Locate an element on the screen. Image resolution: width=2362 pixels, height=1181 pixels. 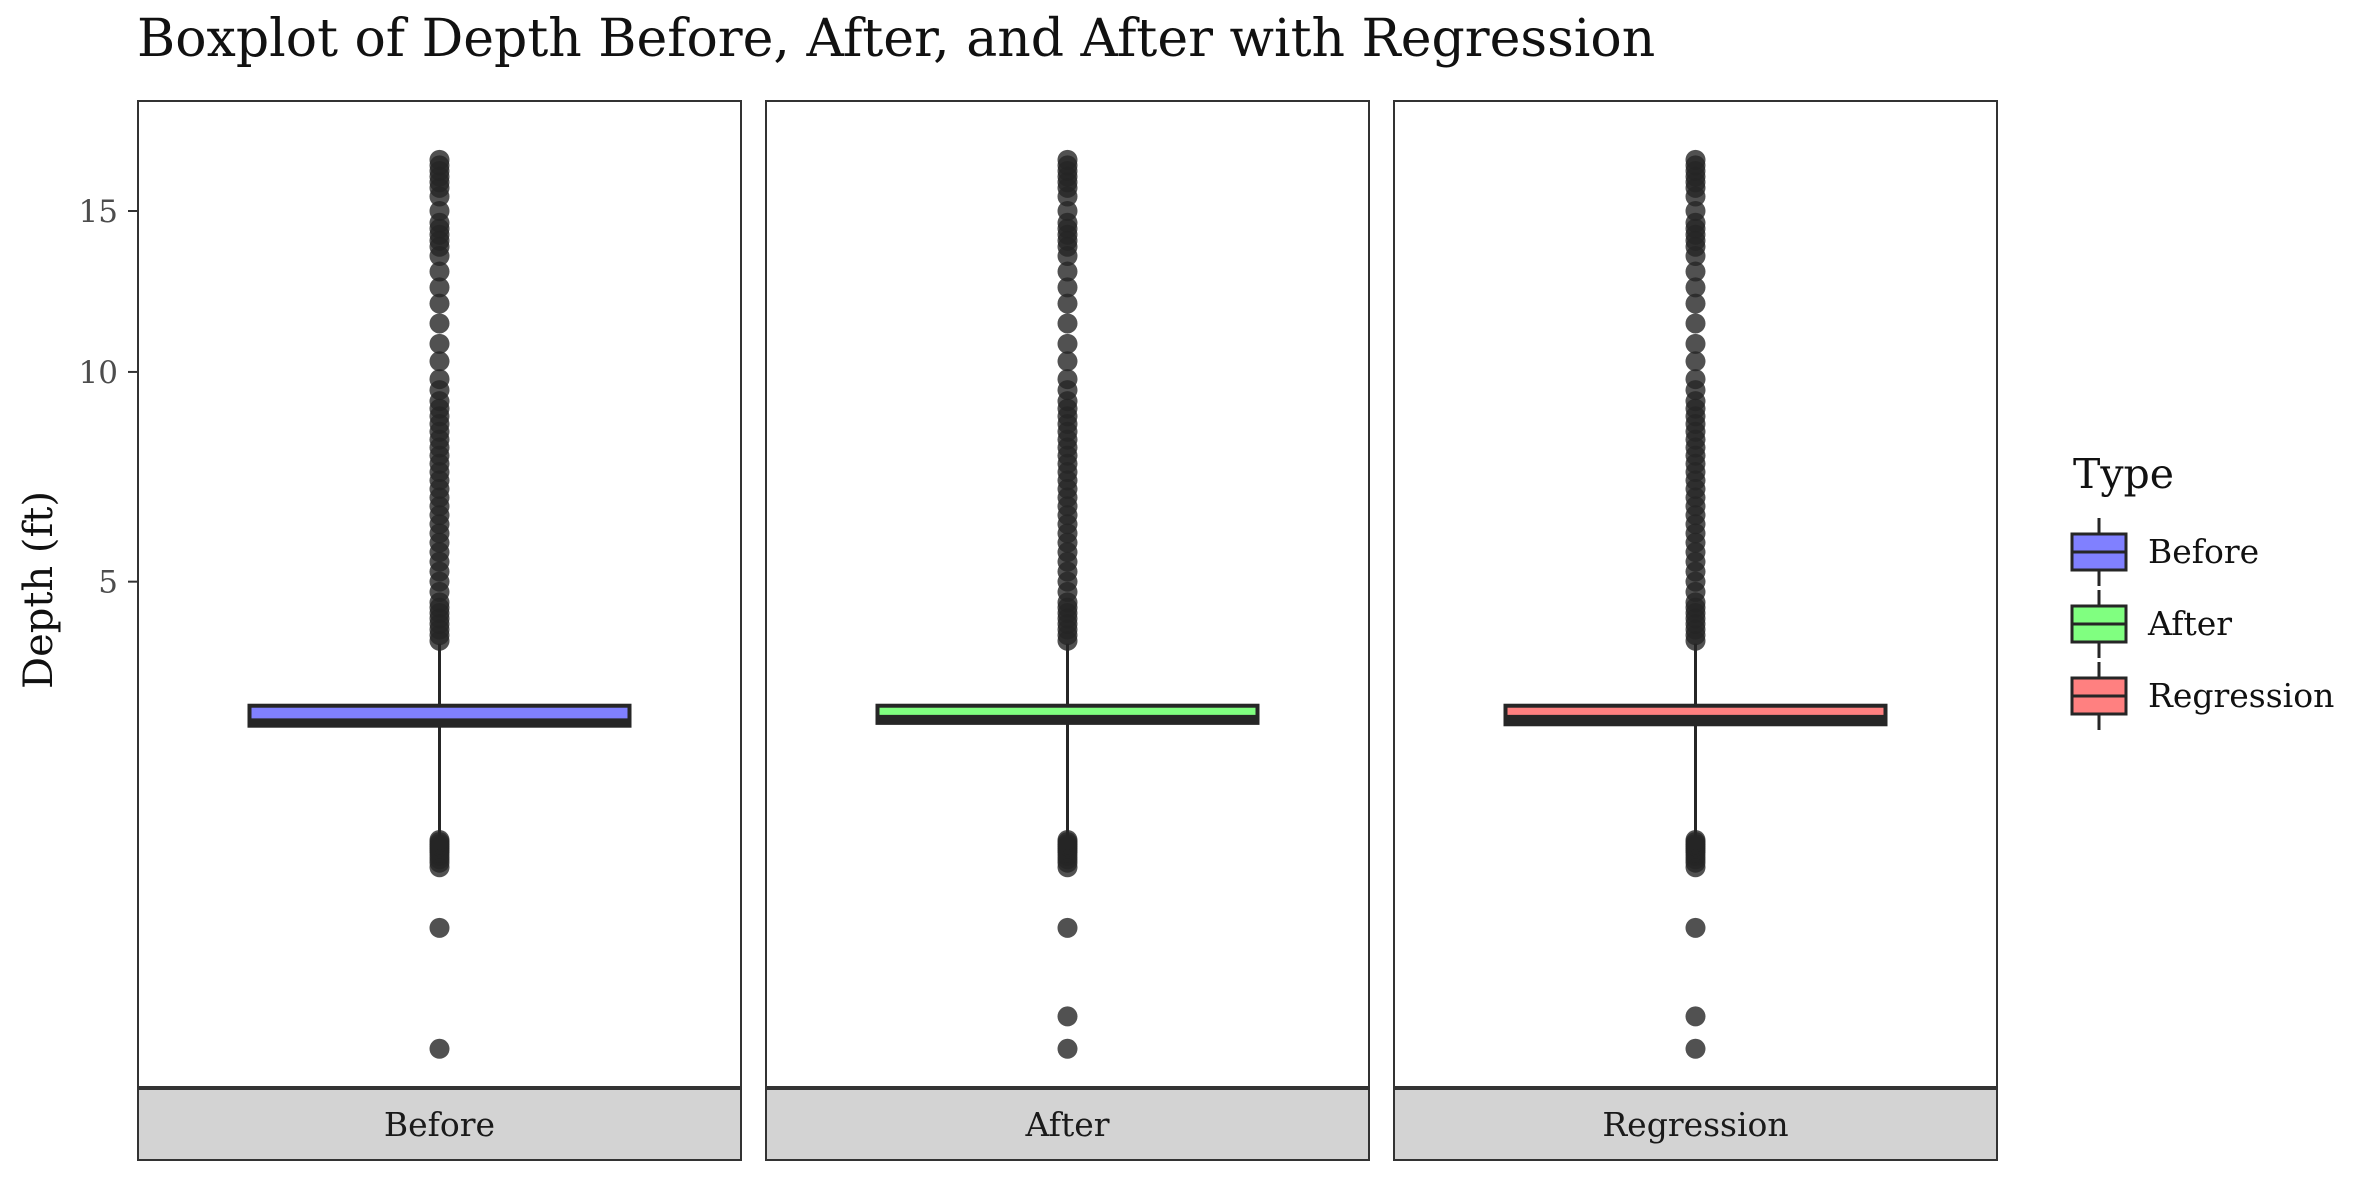
legend-title: Type is located at coordinates (2123, 474).